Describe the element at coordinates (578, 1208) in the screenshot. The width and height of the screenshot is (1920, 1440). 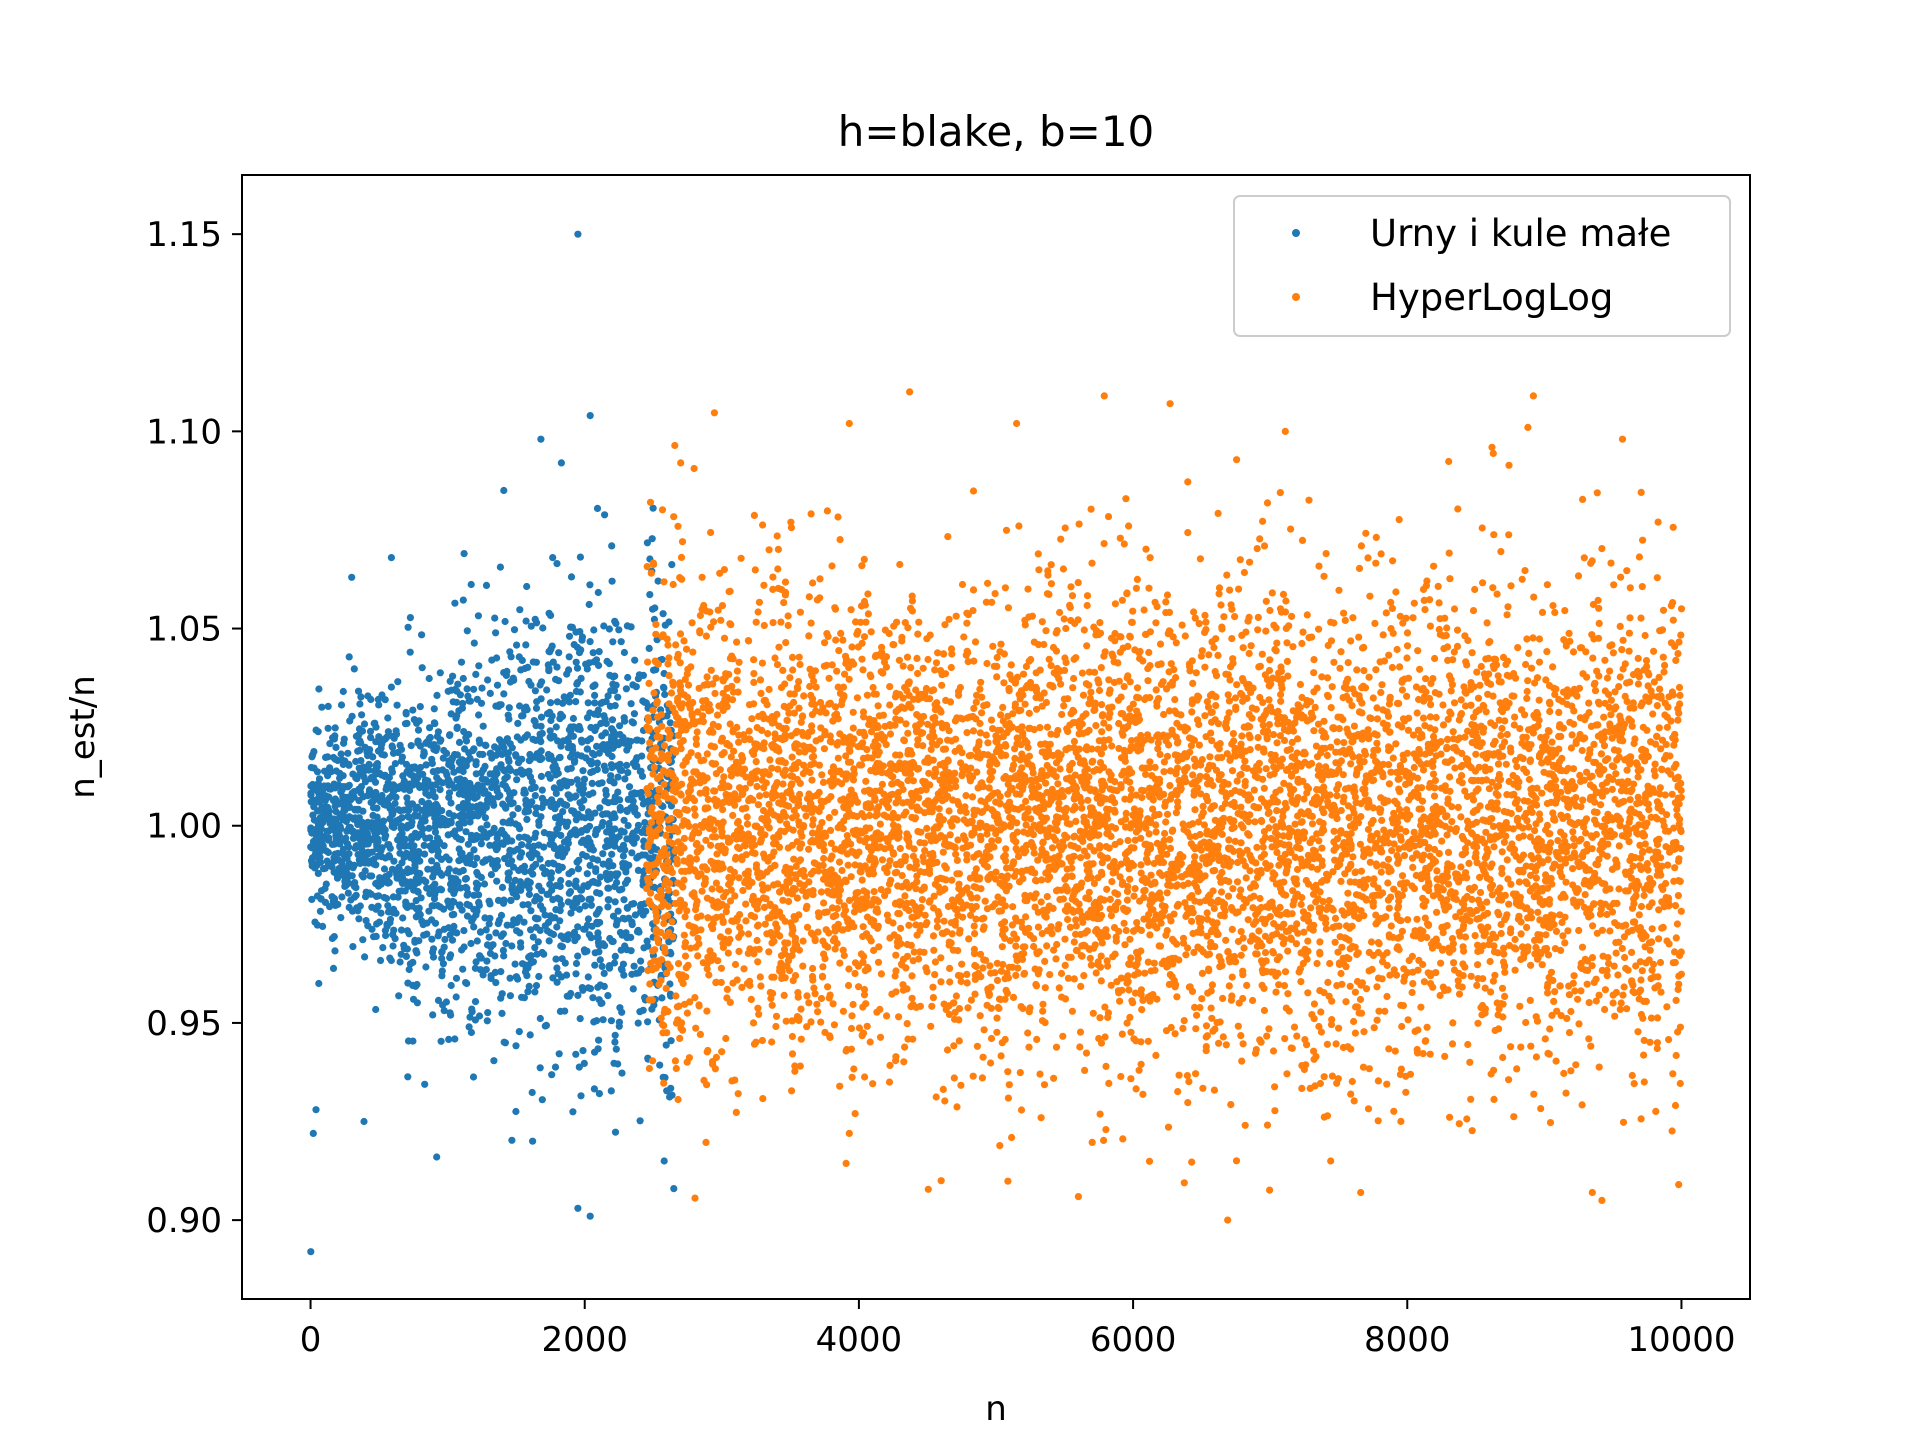
I see `scatter-point-outlier` at that location.